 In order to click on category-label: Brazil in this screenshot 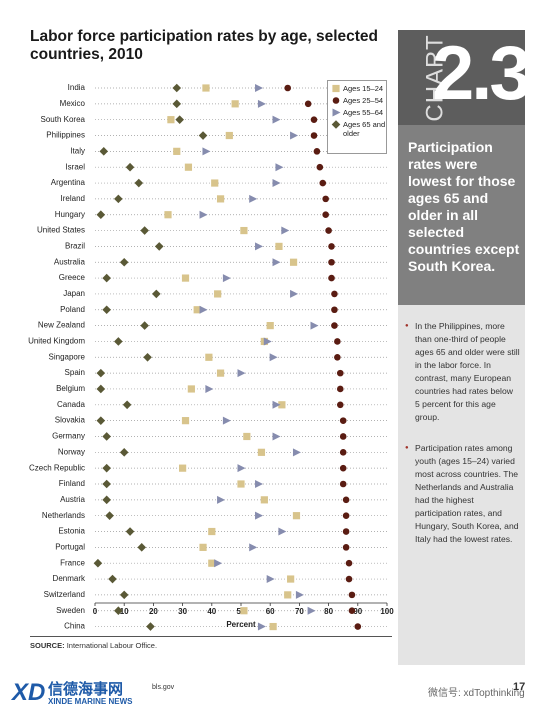, I will do `click(75, 246)`.